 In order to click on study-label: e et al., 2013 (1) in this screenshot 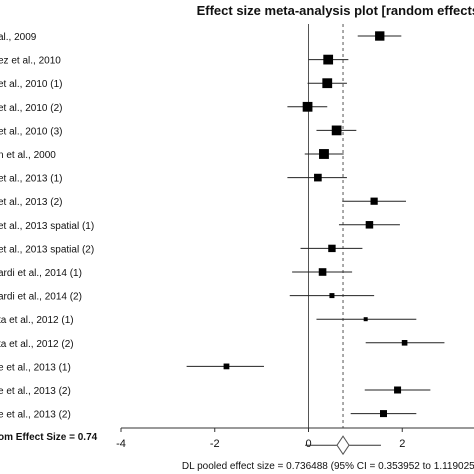, I will do `click(35, 367)`.